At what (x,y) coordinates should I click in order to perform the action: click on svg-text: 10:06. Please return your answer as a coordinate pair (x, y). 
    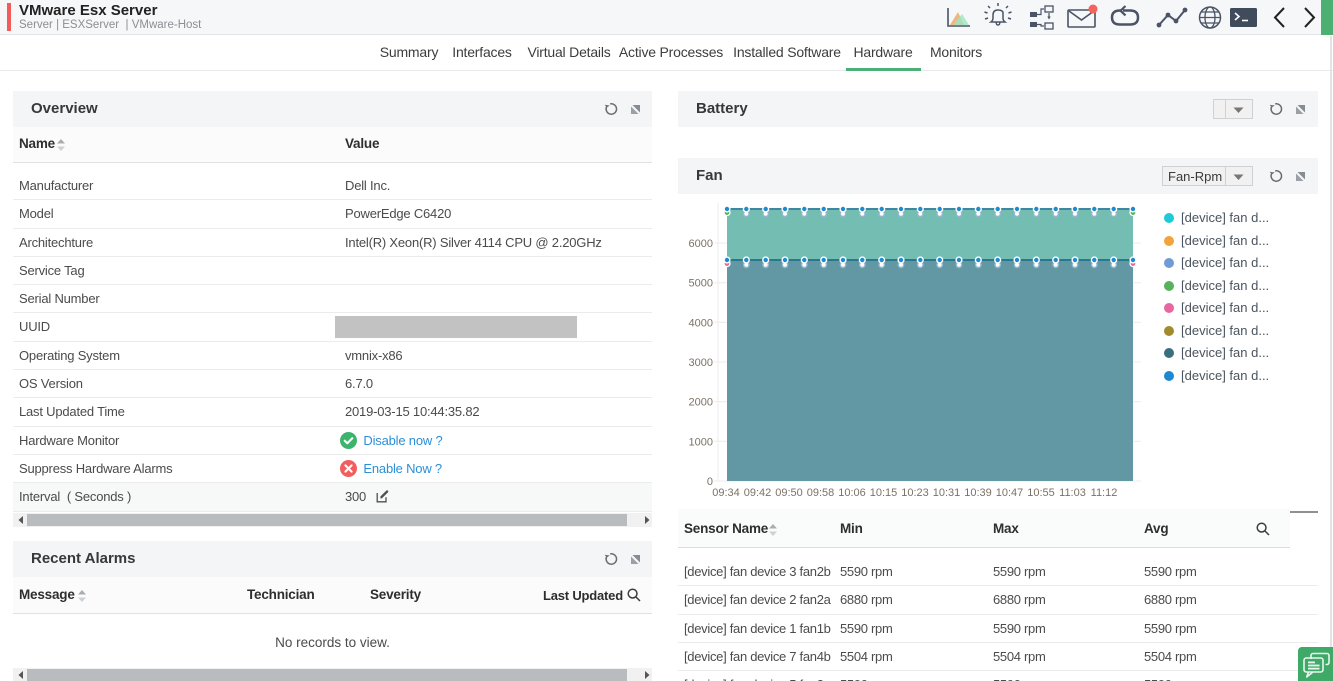
    Looking at the image, I should click on (852, 493).